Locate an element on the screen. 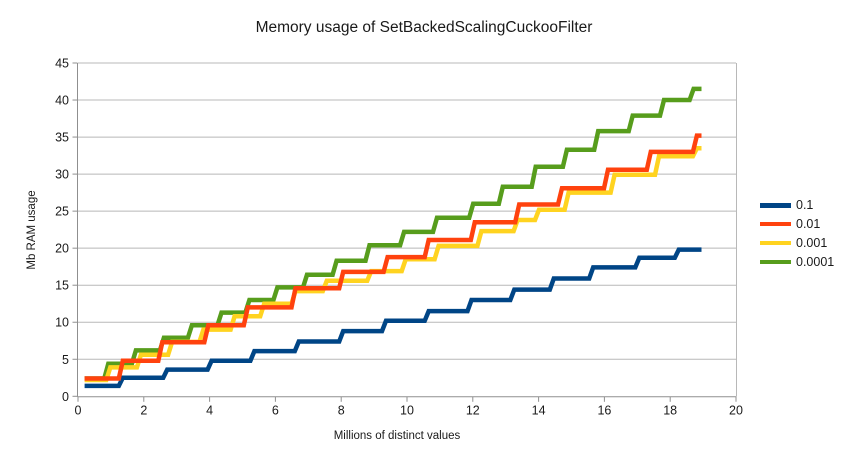  y-tick-label-35: 35 is located at coordinates (62, 138).